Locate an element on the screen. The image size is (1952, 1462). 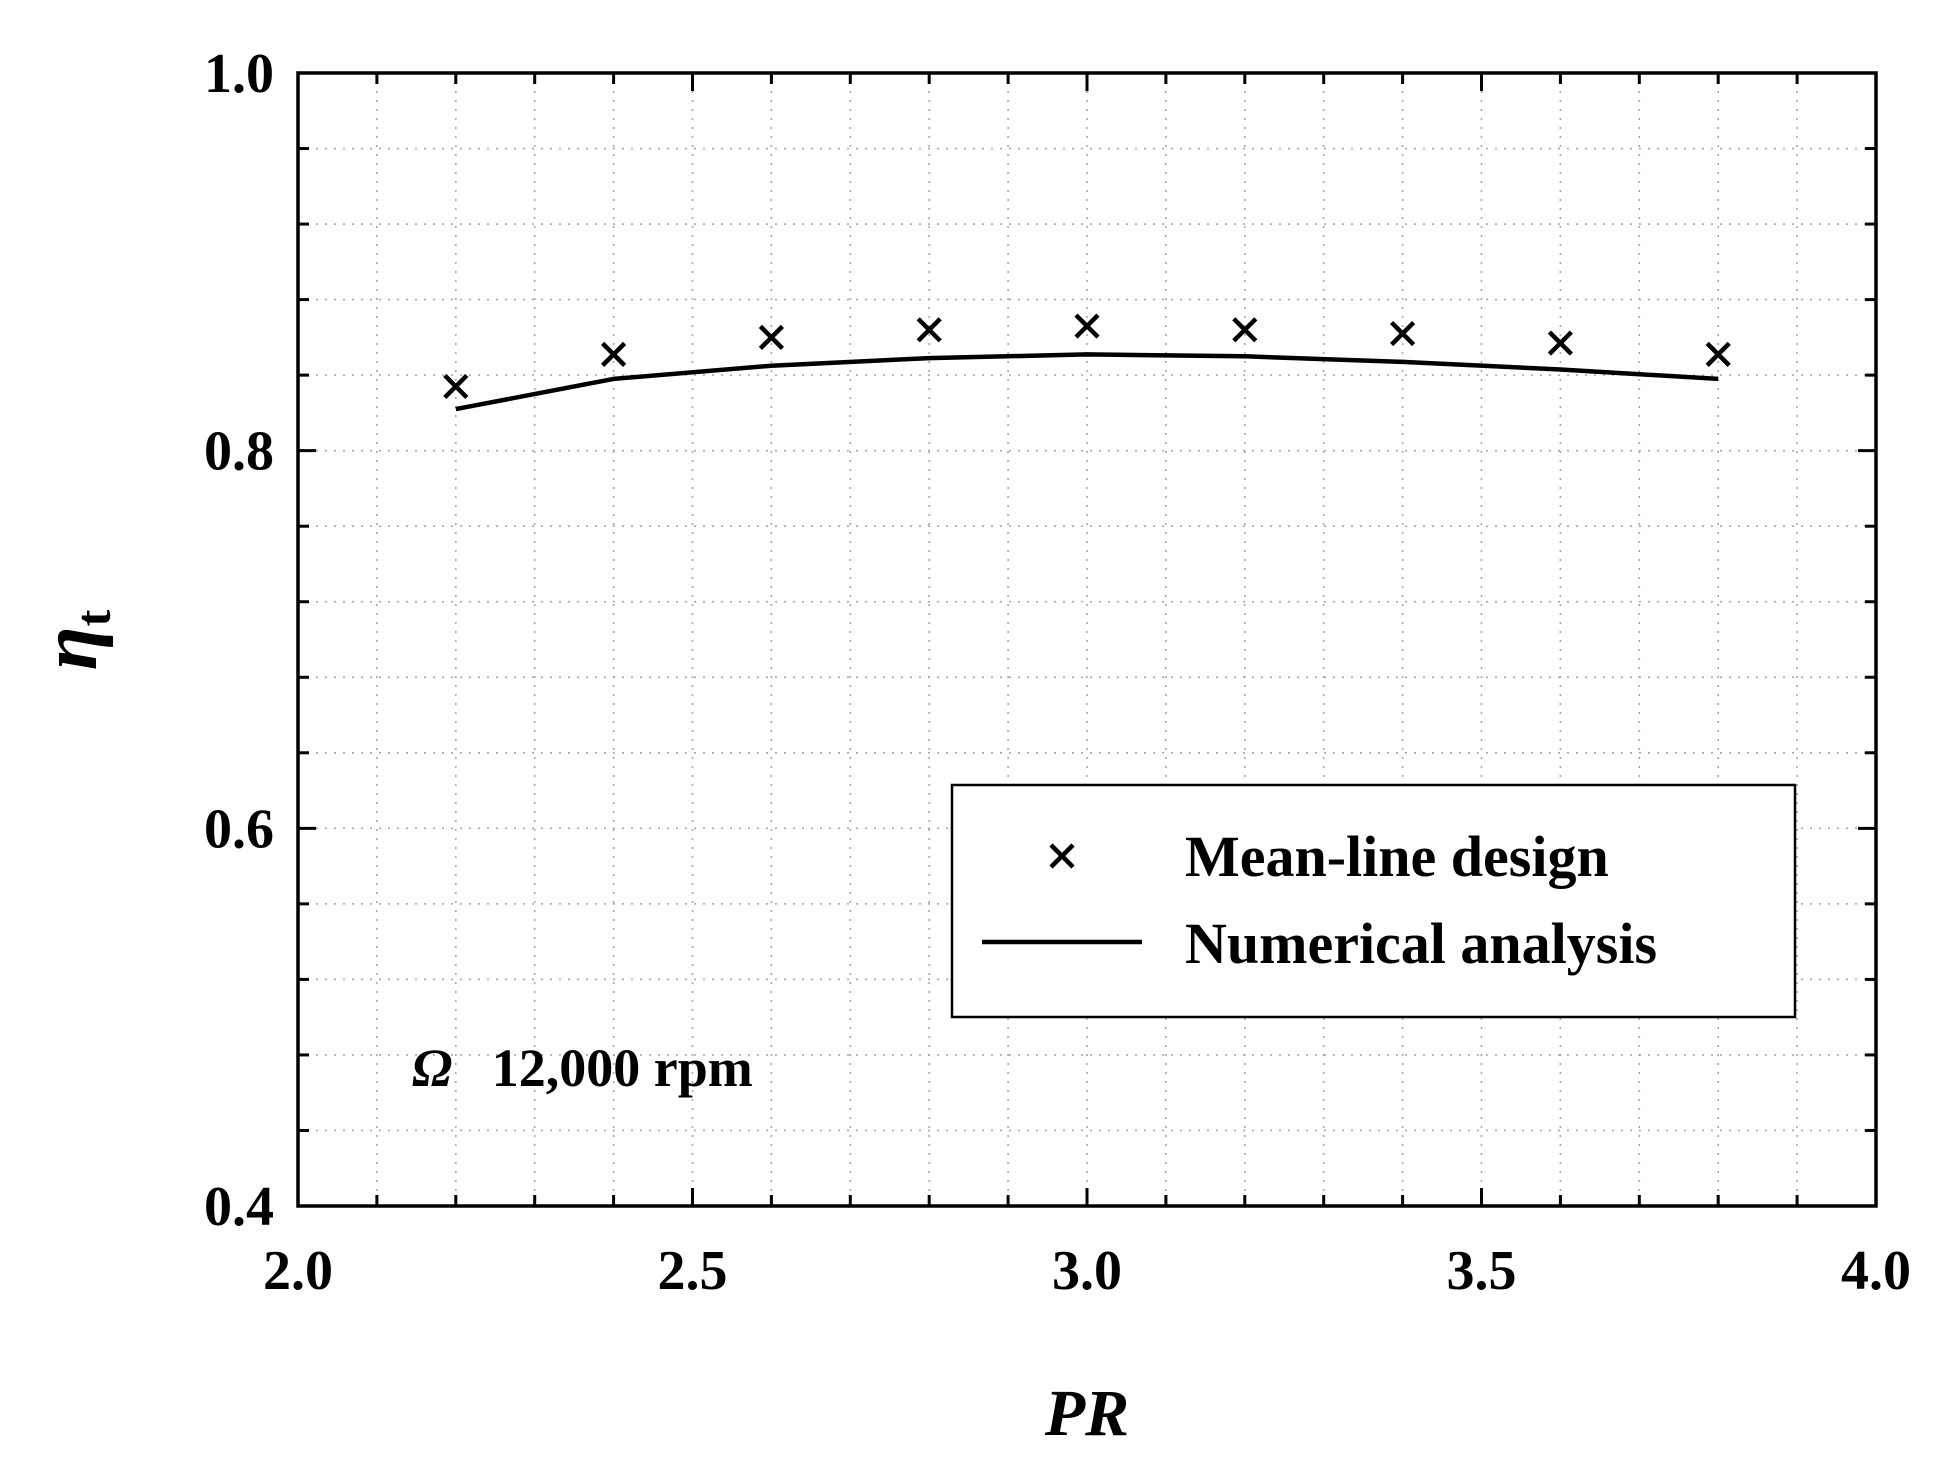
rotation-speed-annotation: Ω 12,000 rpm is located at coordinates (582, 1068).